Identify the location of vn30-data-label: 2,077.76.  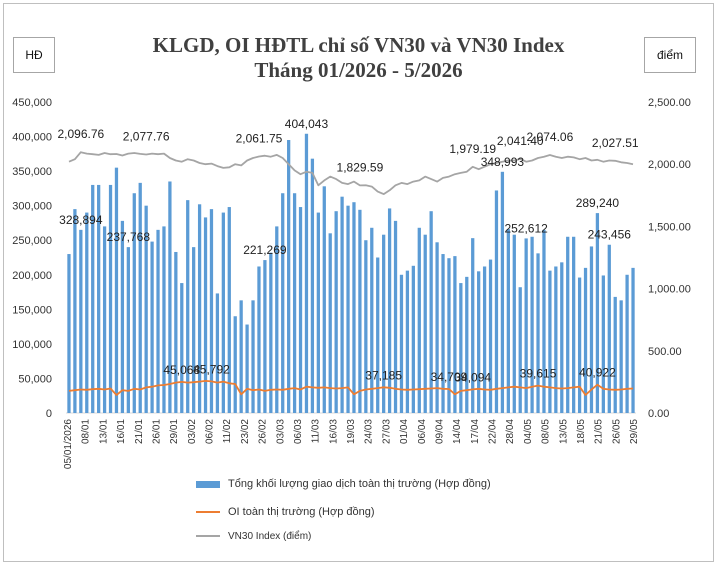
(146, 137).